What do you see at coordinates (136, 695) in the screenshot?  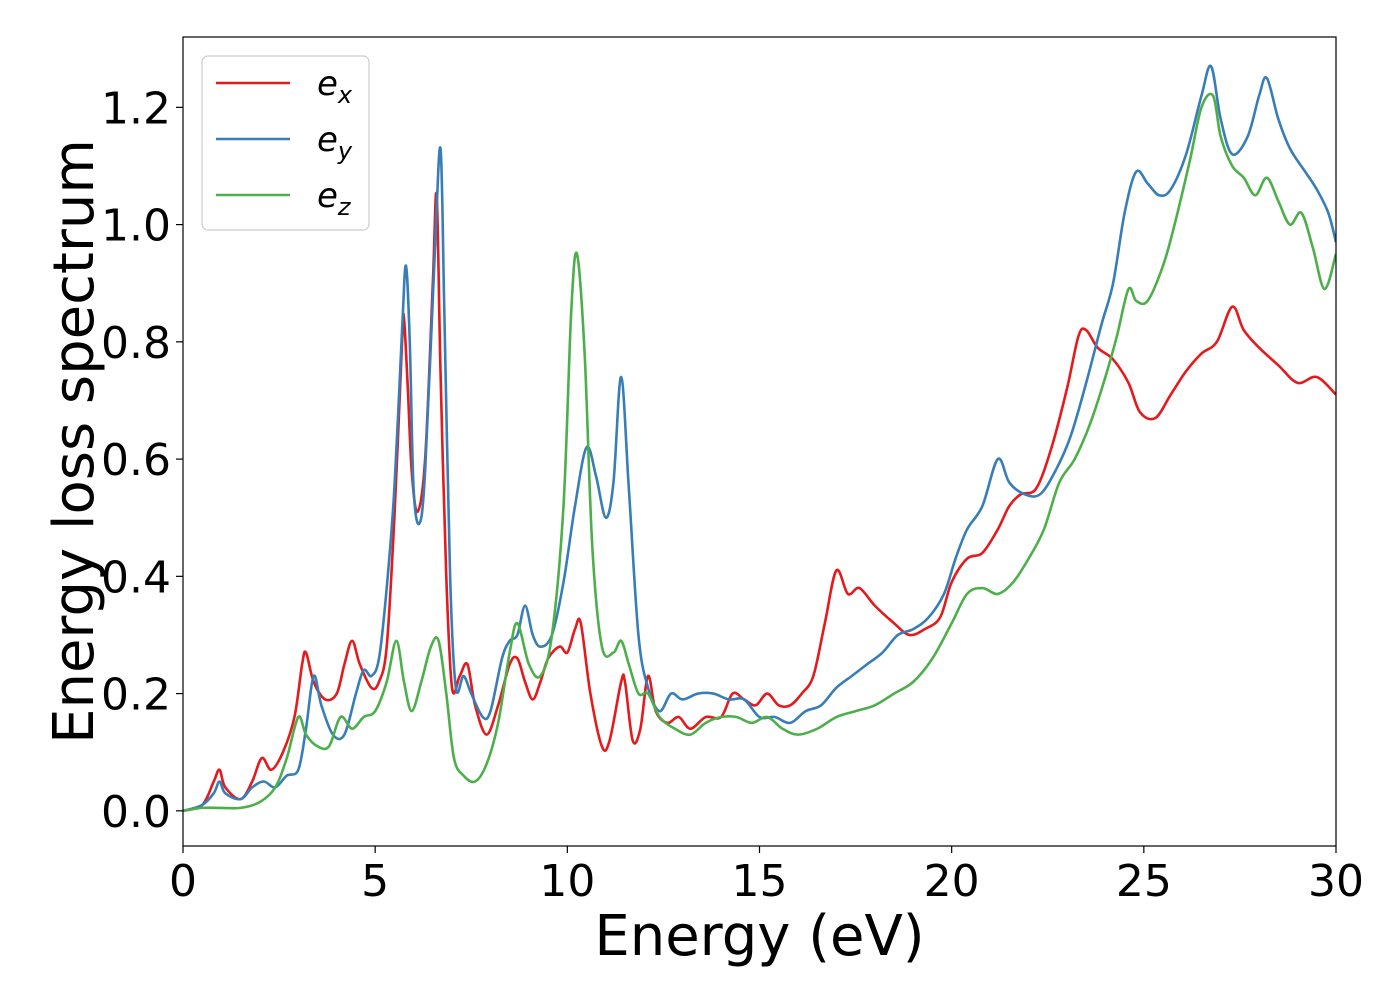 I see `y-tick-label: 0.2` at bounding box center [136, 695].